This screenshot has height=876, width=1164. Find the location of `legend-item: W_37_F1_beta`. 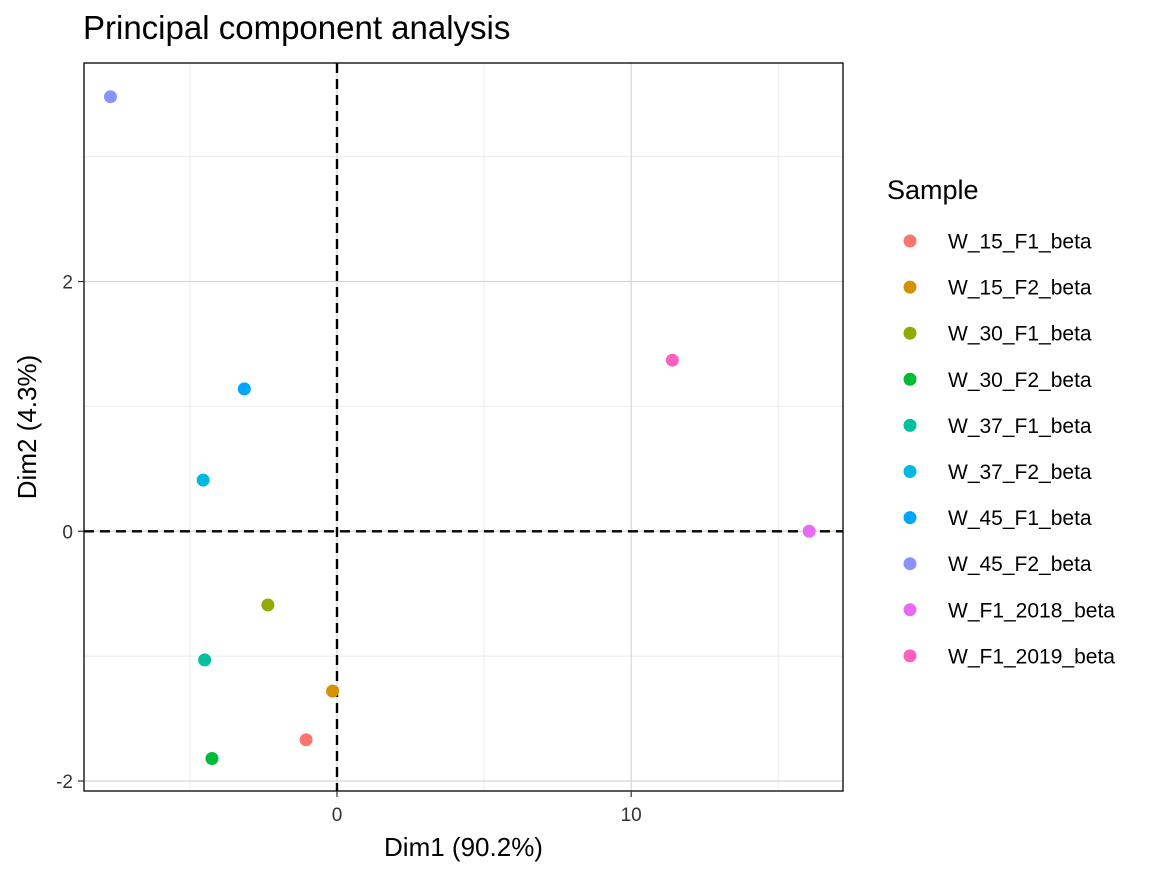

legend-item: W_37_F1_beta is located at coordinates (997, 426).